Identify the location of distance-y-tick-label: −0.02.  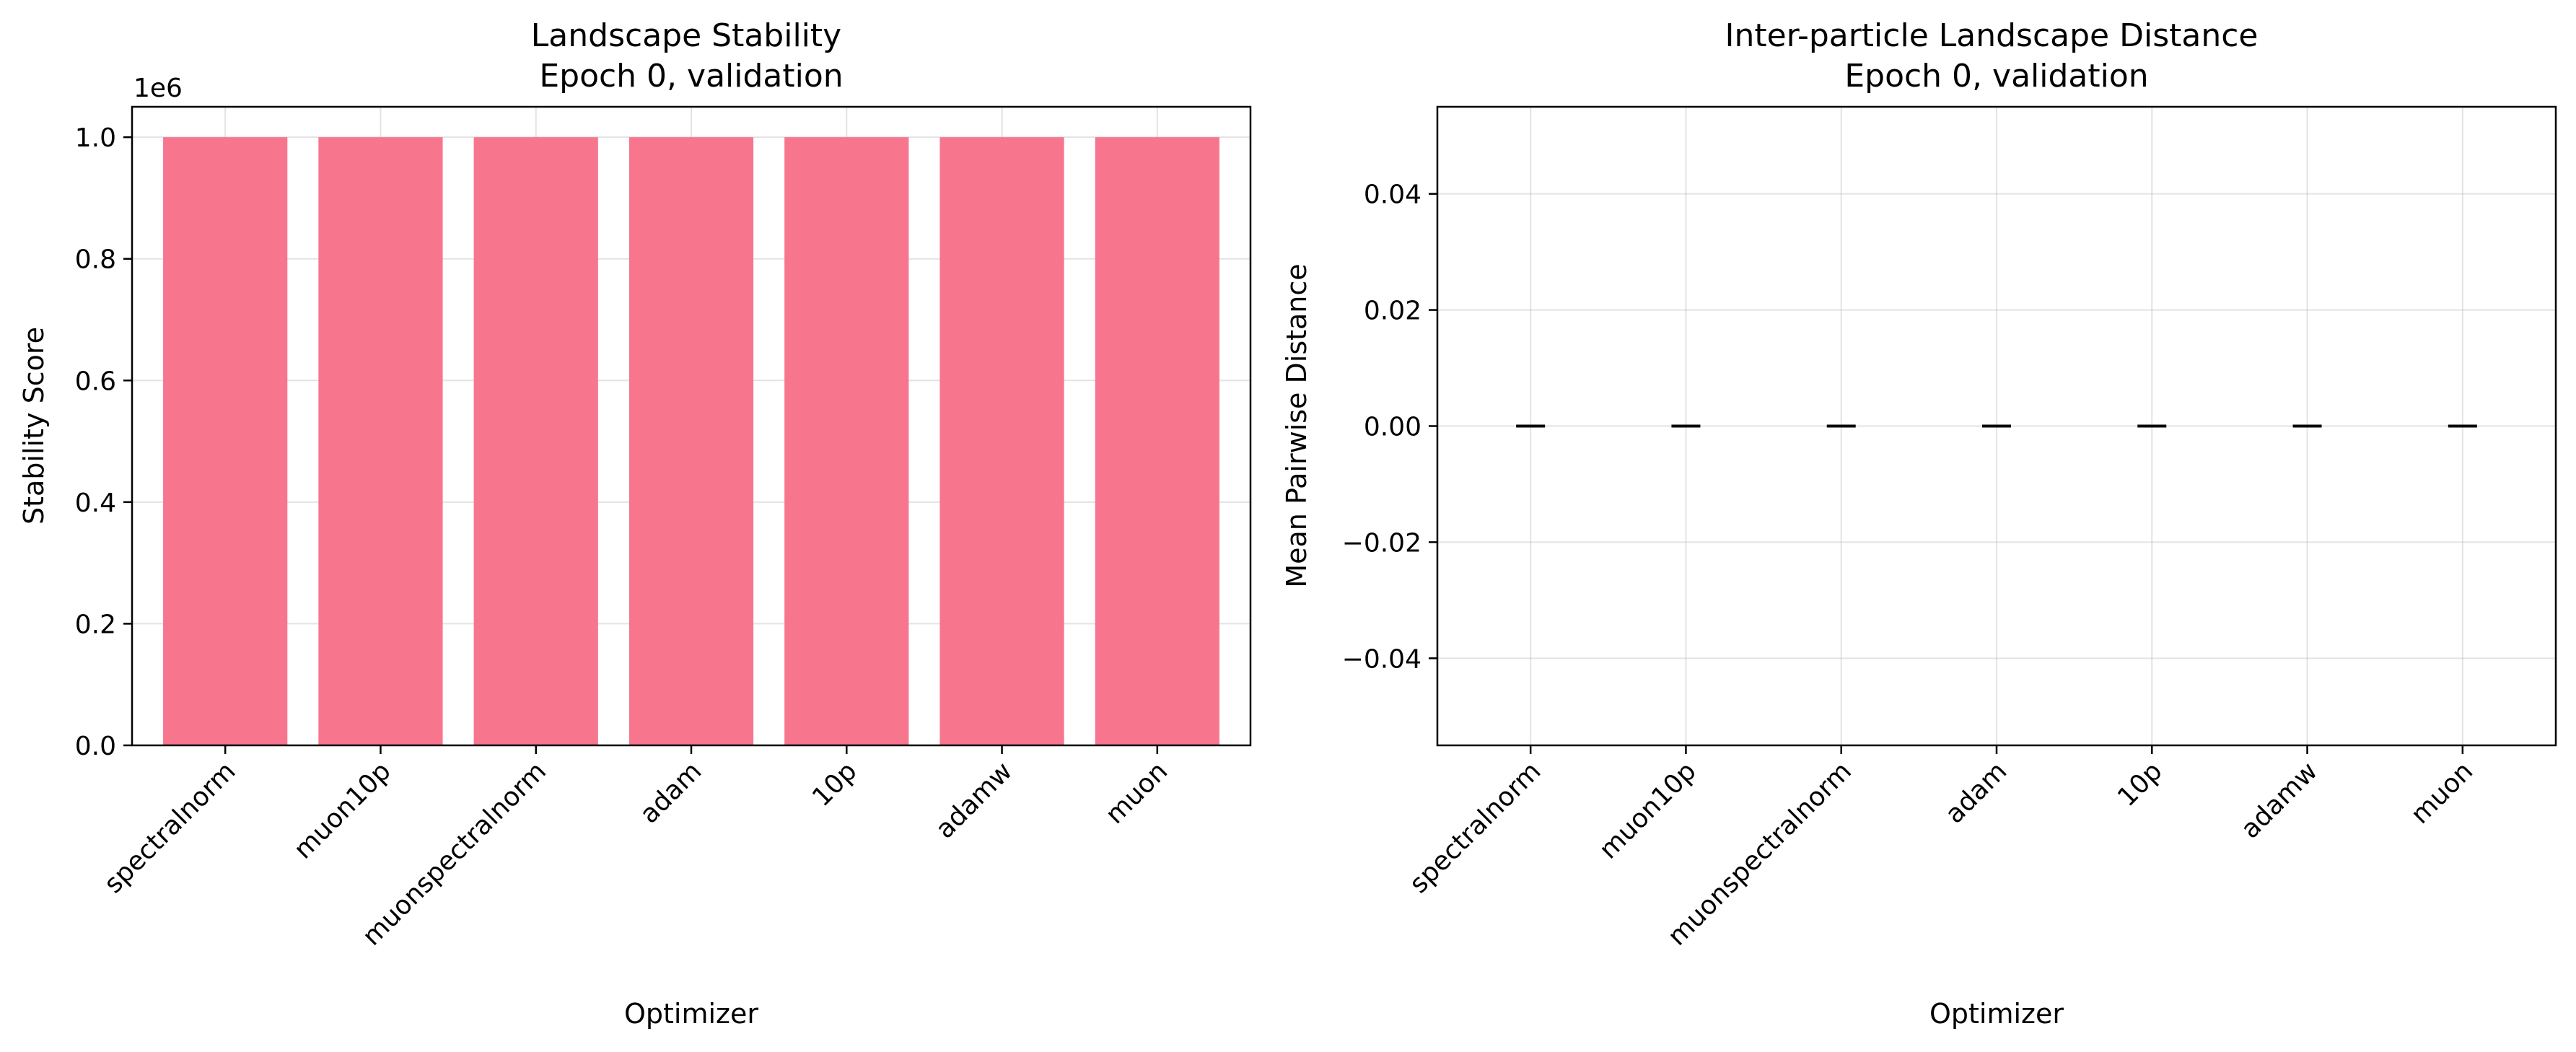
(1381, 543).